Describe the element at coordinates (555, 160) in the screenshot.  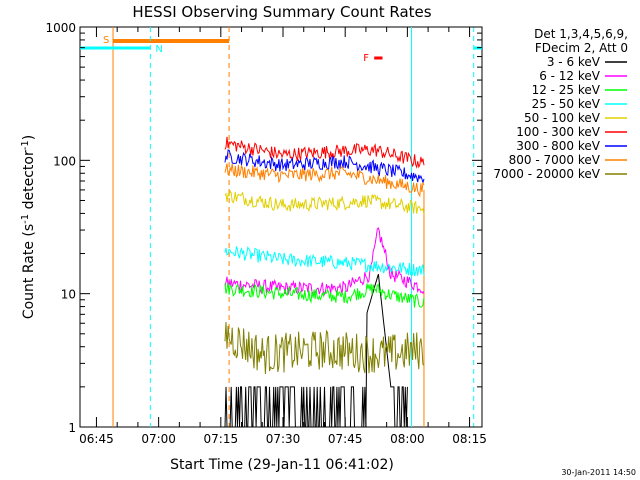
I see `legend-label-7: 800 - 7000 keV` at that location.